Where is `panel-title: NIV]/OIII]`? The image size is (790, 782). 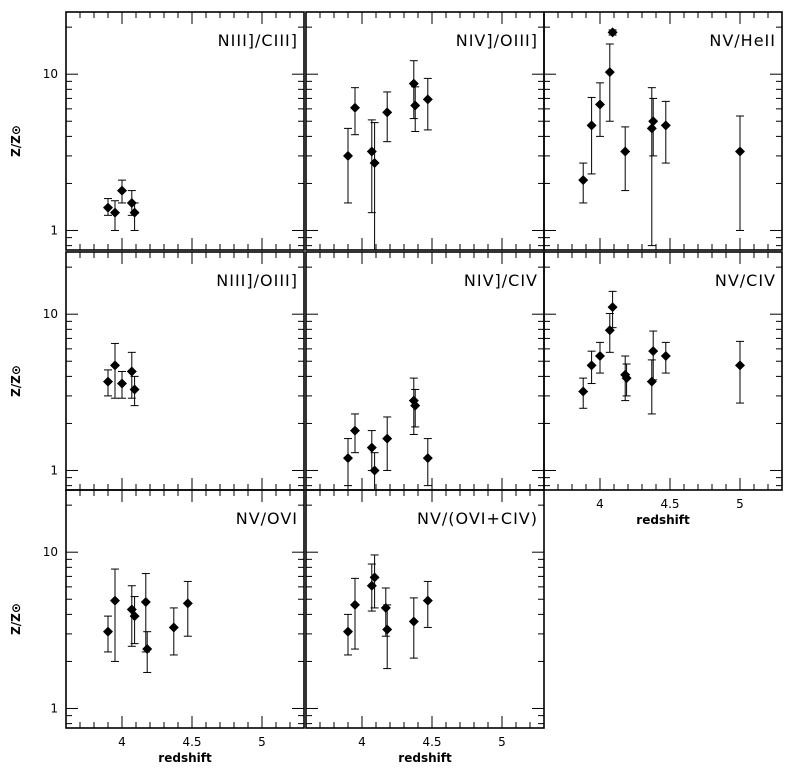 panel-title: NIV]/OIII] is located at coordinates (497, 40).